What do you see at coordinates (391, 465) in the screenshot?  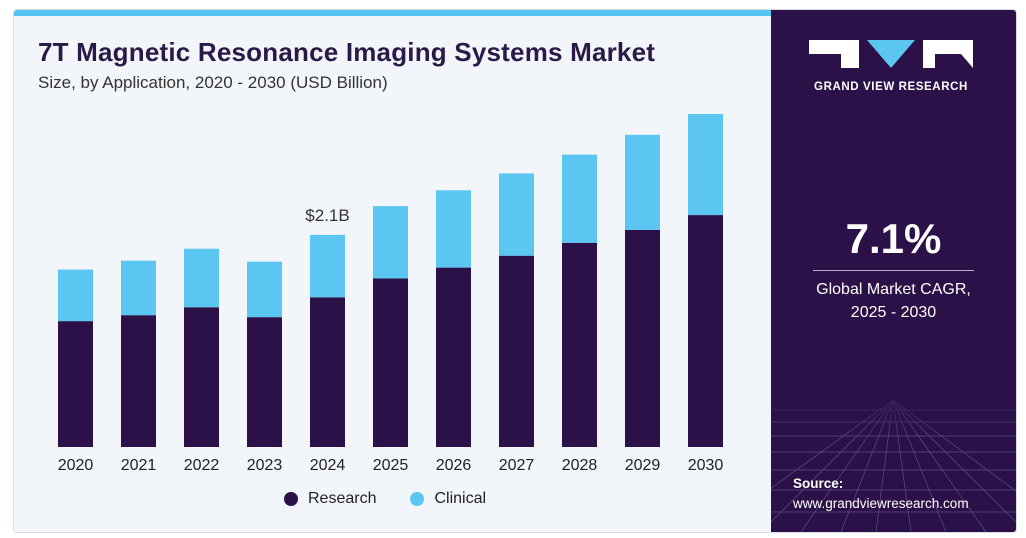 I see `x-tick-label-2025: 2025` at bounding box center [391, 465].